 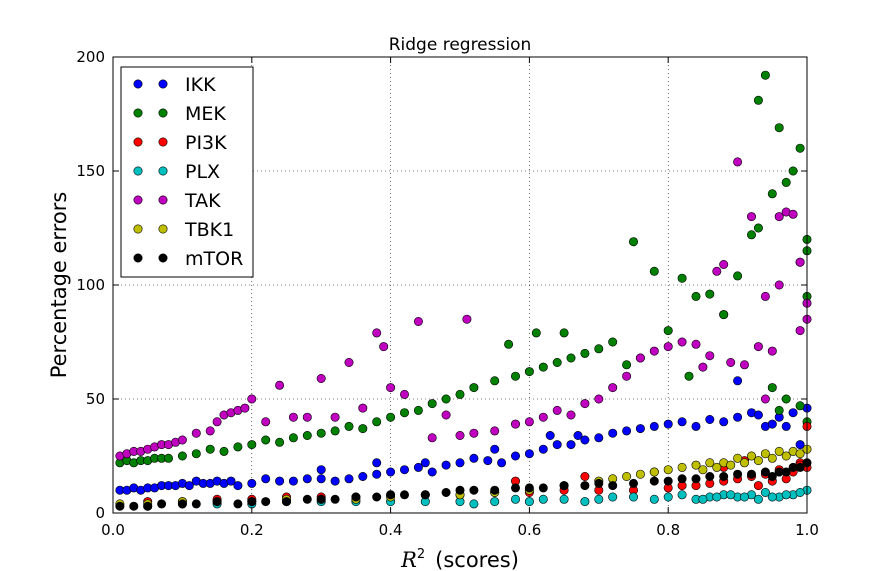 What do you see at coordinates (206, 143) in the screenshot?
I see `legend-label: PI3K` at bounding box center [206, 143].